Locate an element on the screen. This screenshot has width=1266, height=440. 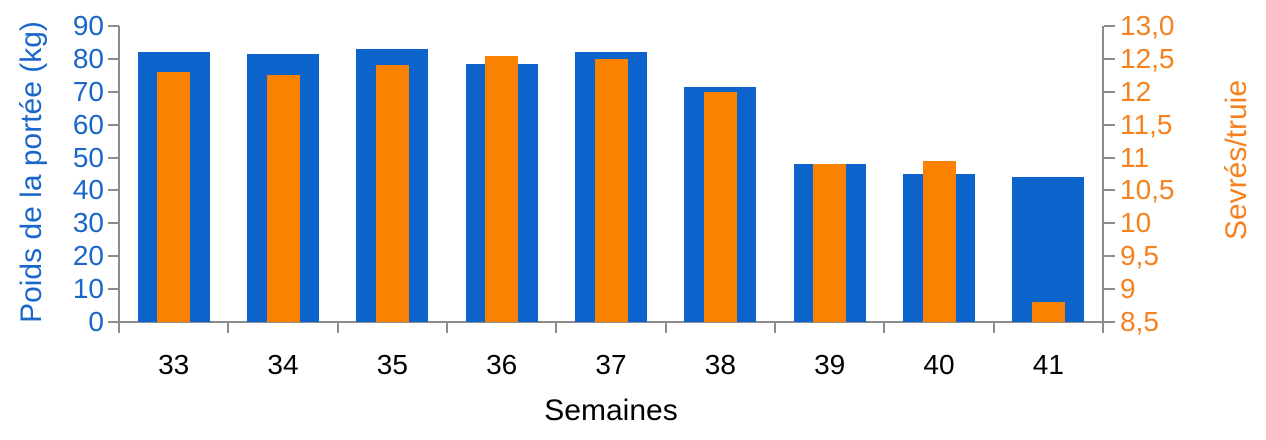
right-axis-tick-label: 12 is located at coordinates (1136, 91).